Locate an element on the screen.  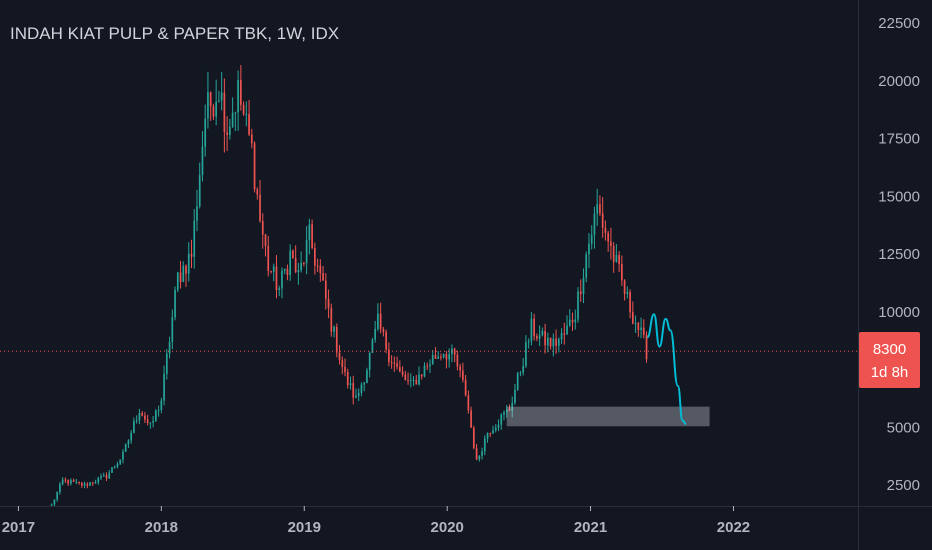
projection-drawing is located at coordinates (666, 369).